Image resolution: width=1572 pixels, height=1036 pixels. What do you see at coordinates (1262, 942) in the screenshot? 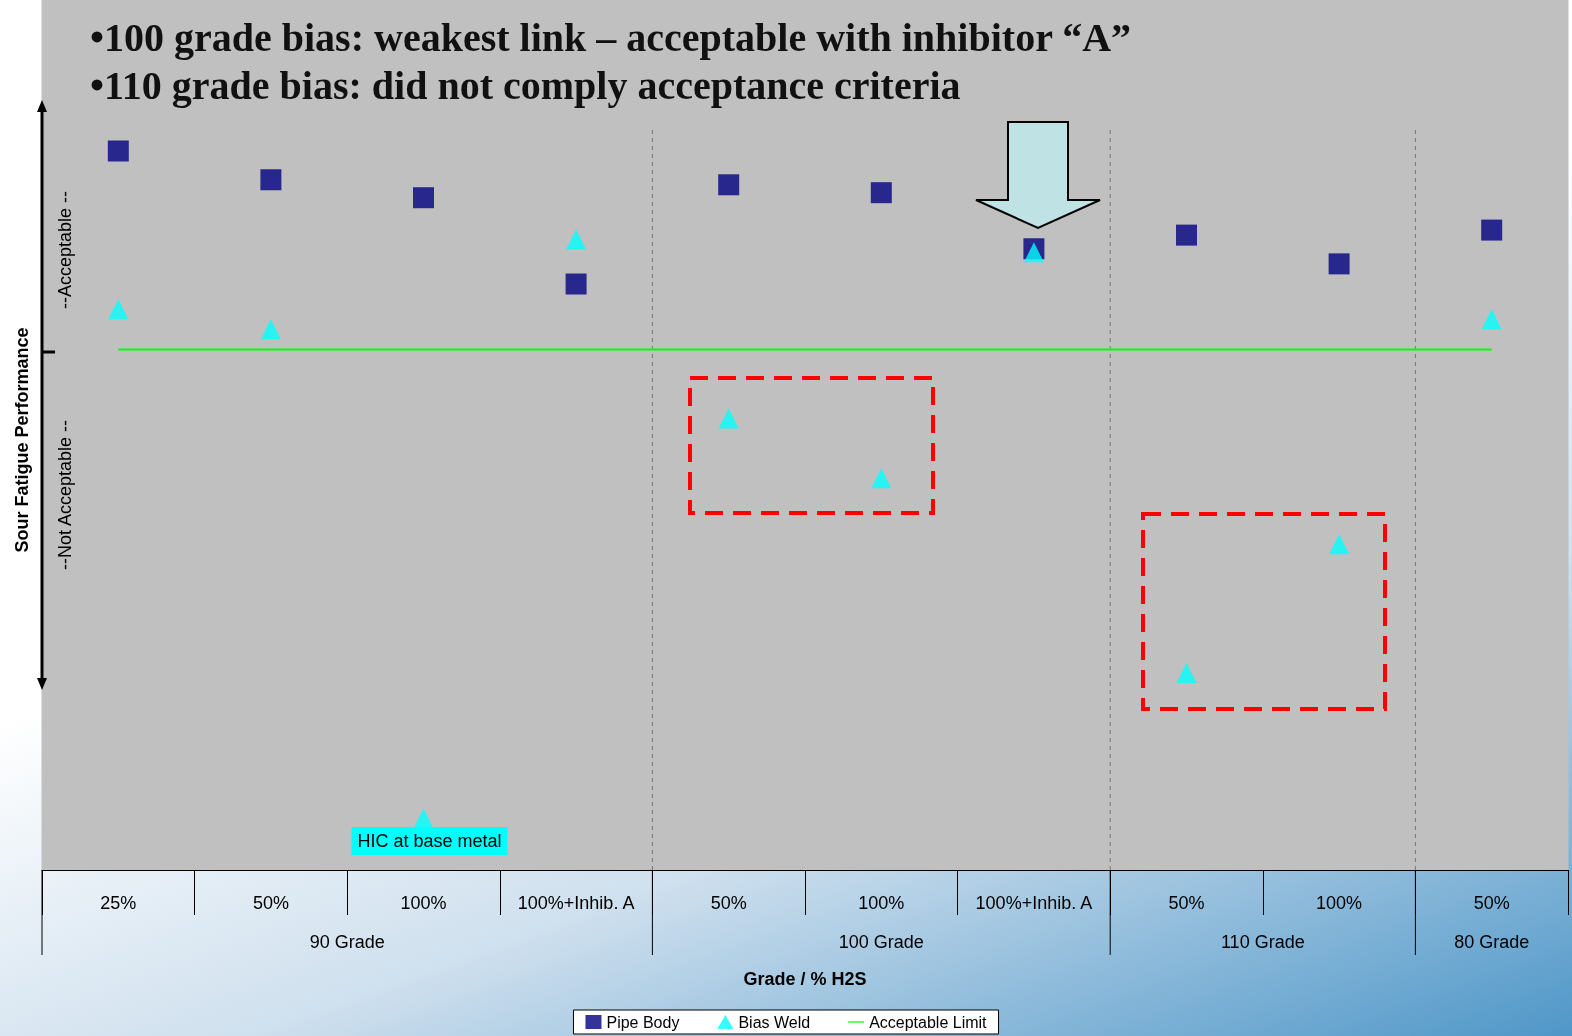
I see `text: 110 Grade` at bounding box center [1262, 942].